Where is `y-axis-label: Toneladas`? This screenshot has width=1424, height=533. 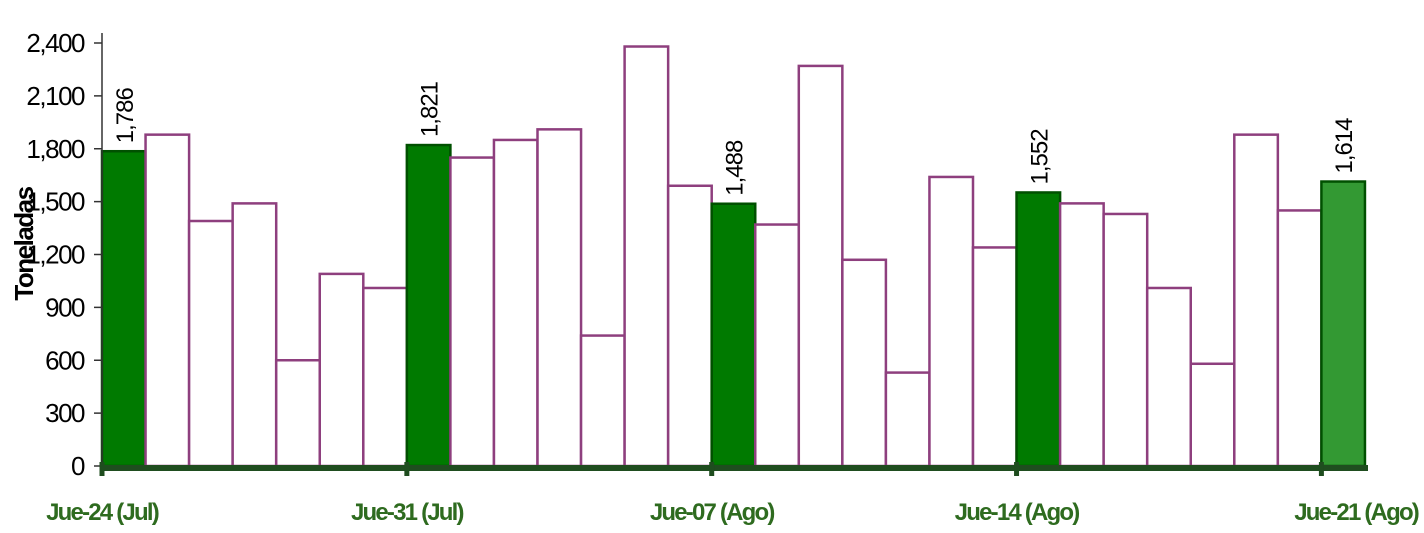
y-axis-label: Toneladas is located at coordinates (24, 243).